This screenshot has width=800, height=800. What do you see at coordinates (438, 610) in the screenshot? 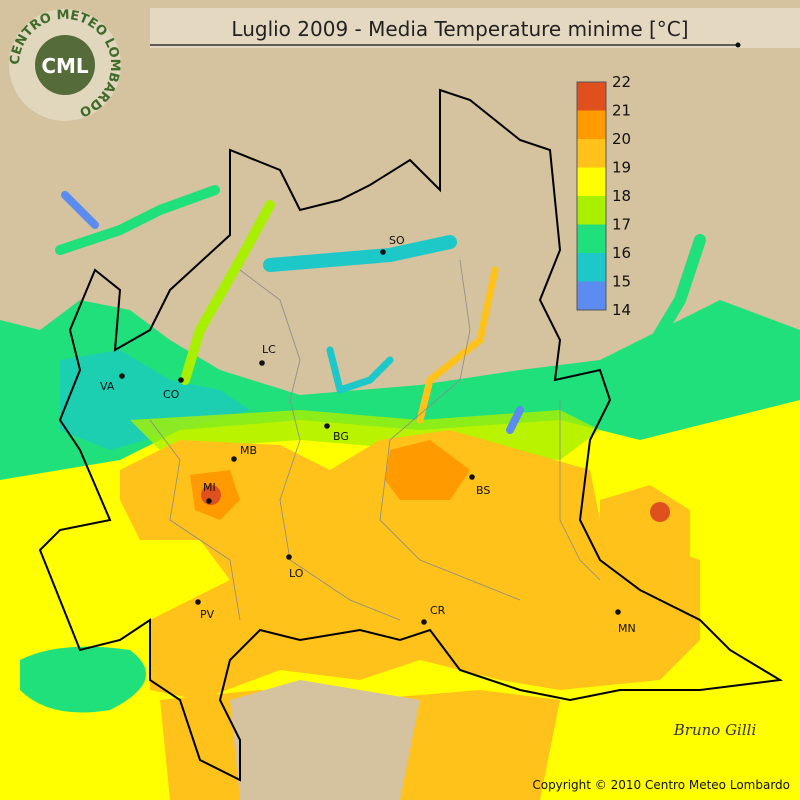
I see `city-label: CR` at bounding box center [438, 610].